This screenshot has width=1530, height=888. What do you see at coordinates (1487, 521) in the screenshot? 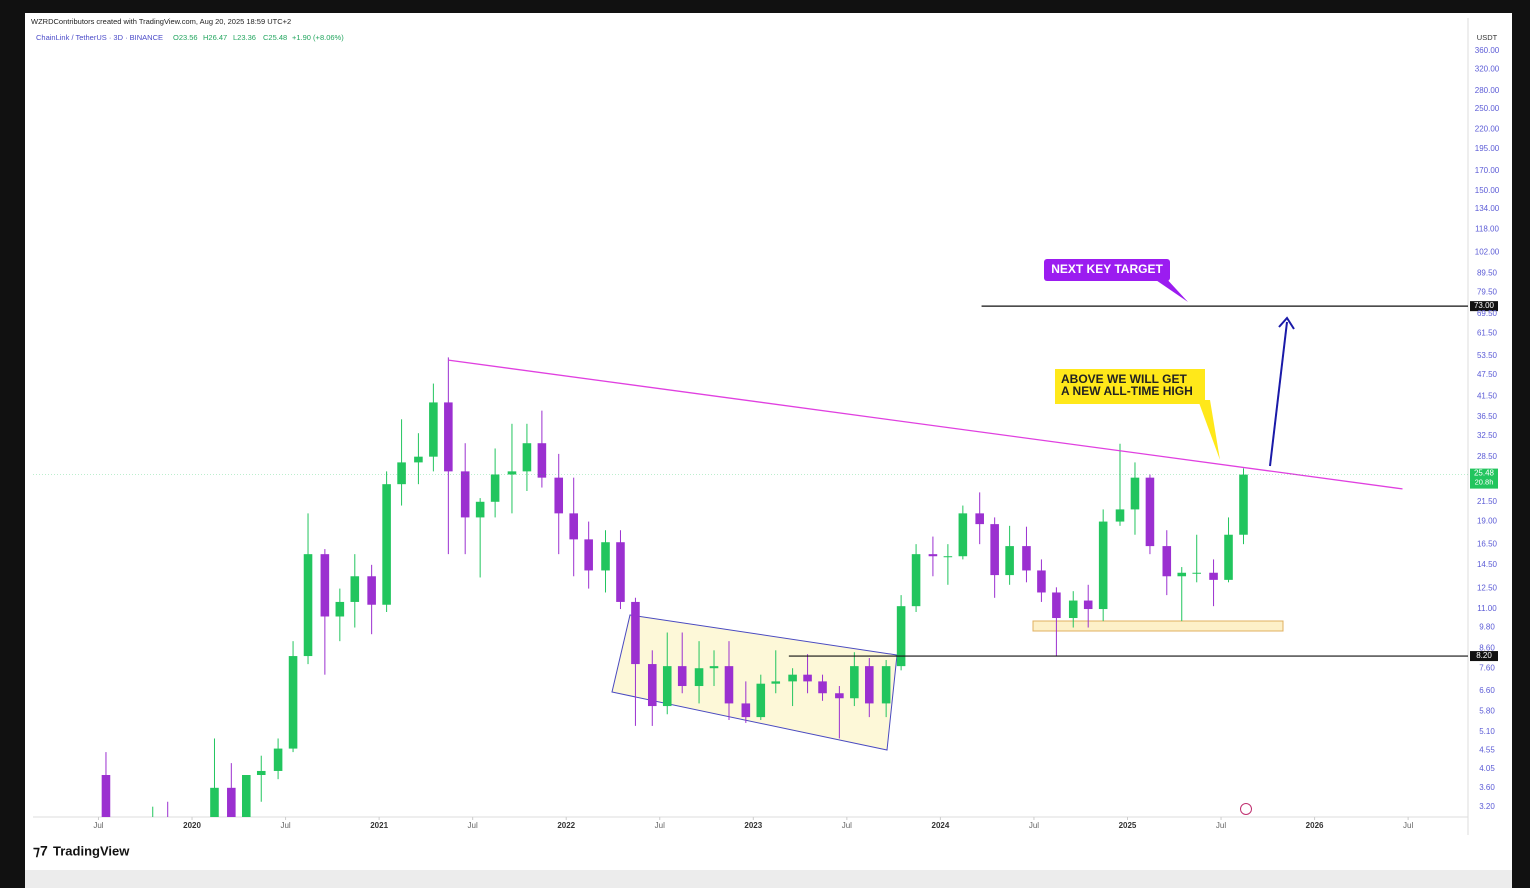
I see `y-tick-label: 19.00` at bounding box center [1487, 521].